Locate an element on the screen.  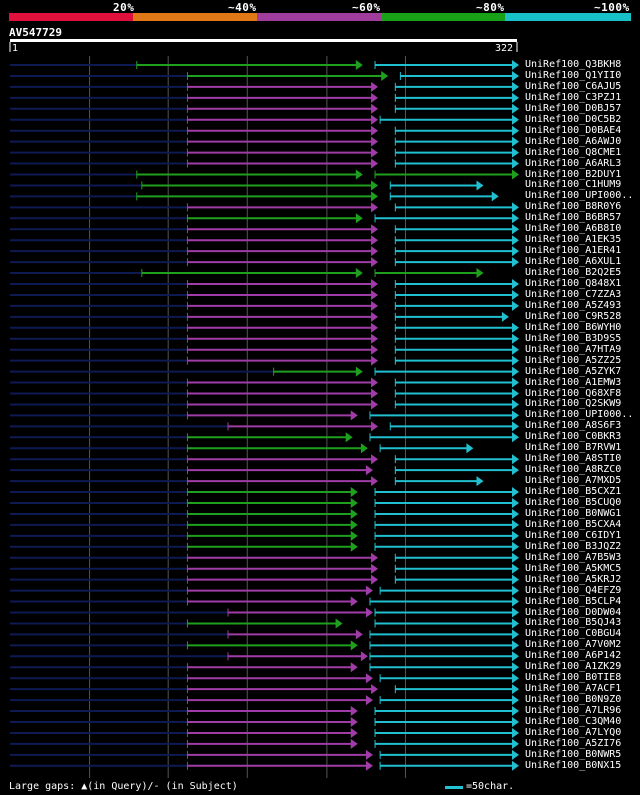
hit-label: UniRef100_A1ER41 is located at coordinates (573, 251).